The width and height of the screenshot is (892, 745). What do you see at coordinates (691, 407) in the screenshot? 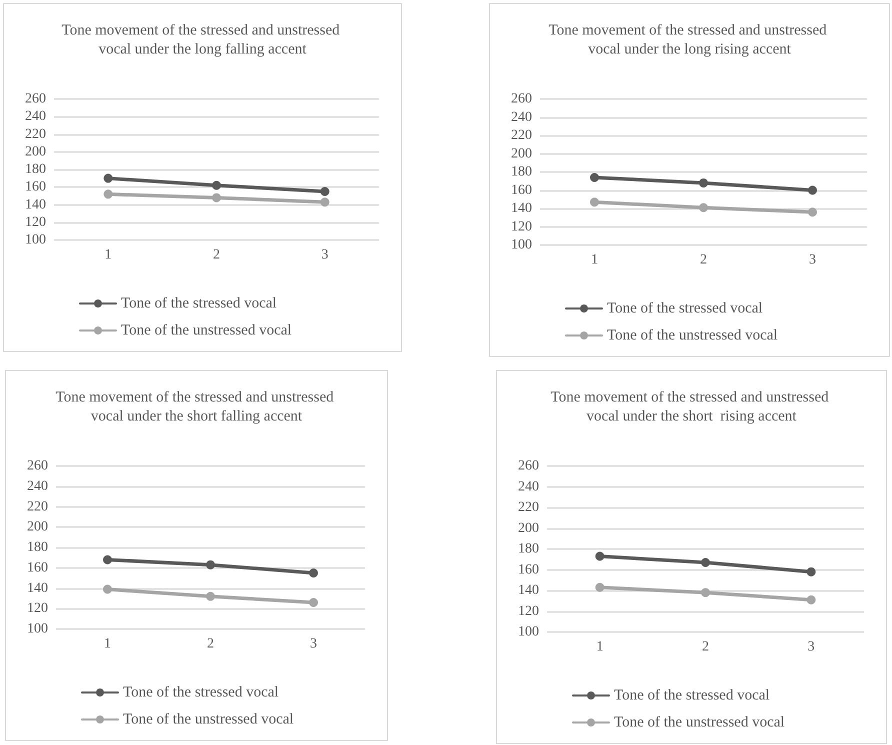
I see `chart-title: Tone movement of the stressed and unstressed vocal under the short rising accent` at bounding box center [691, 407].